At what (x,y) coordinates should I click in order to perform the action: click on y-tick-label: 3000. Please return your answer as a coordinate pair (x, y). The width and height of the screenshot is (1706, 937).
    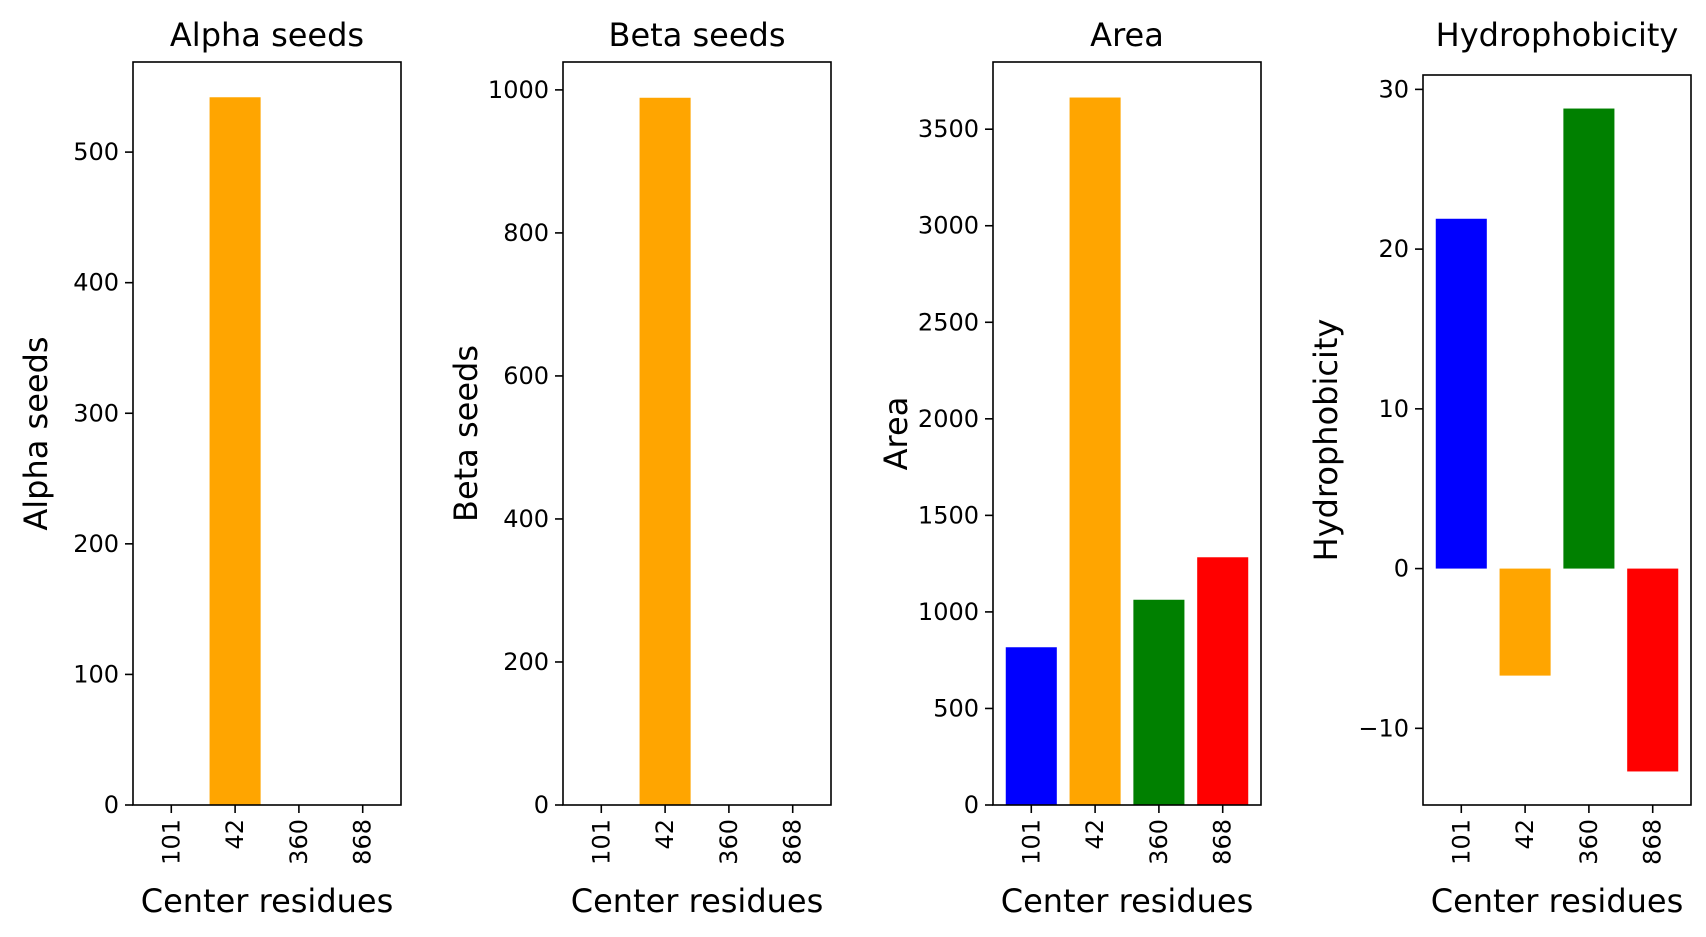
    Looking at the image, I should click on (948, 226).